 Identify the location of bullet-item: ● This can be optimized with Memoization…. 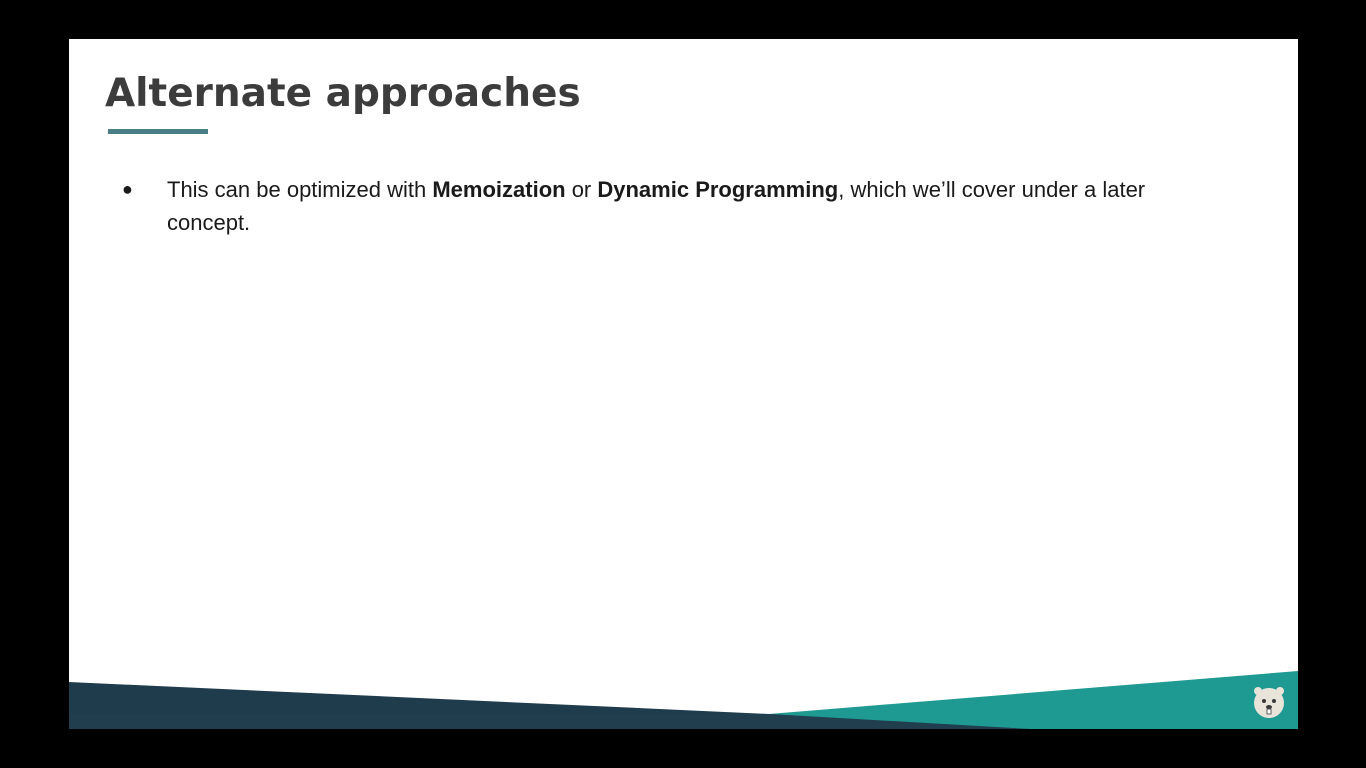
(619, 206).